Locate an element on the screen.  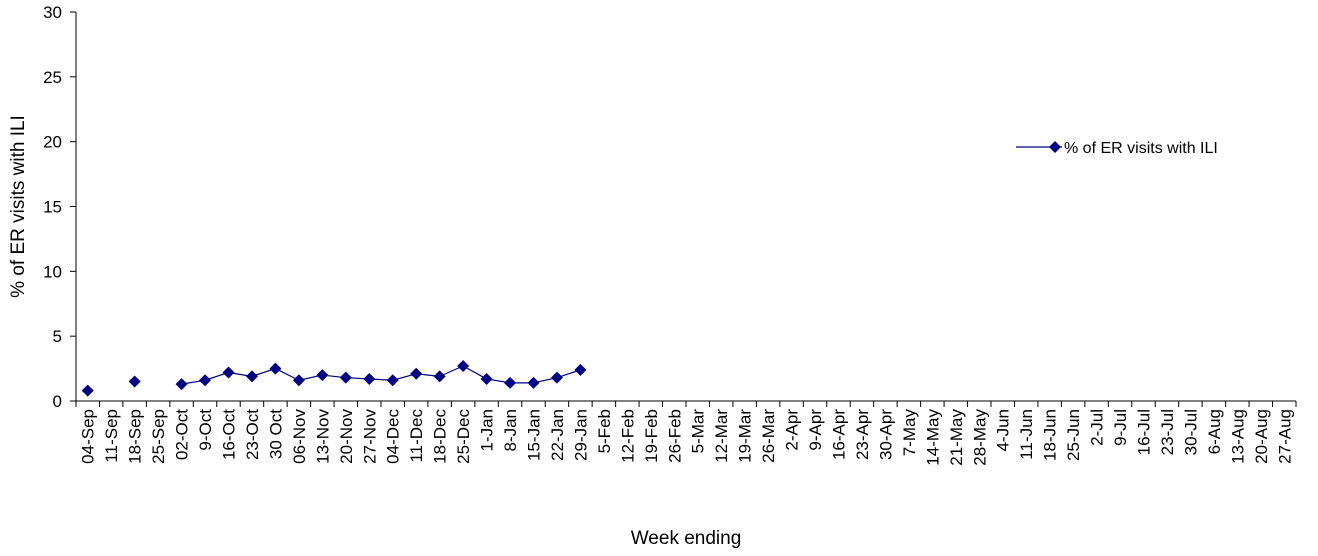
x-tick-label: 23-Apr is located at coordinates (862, 434).